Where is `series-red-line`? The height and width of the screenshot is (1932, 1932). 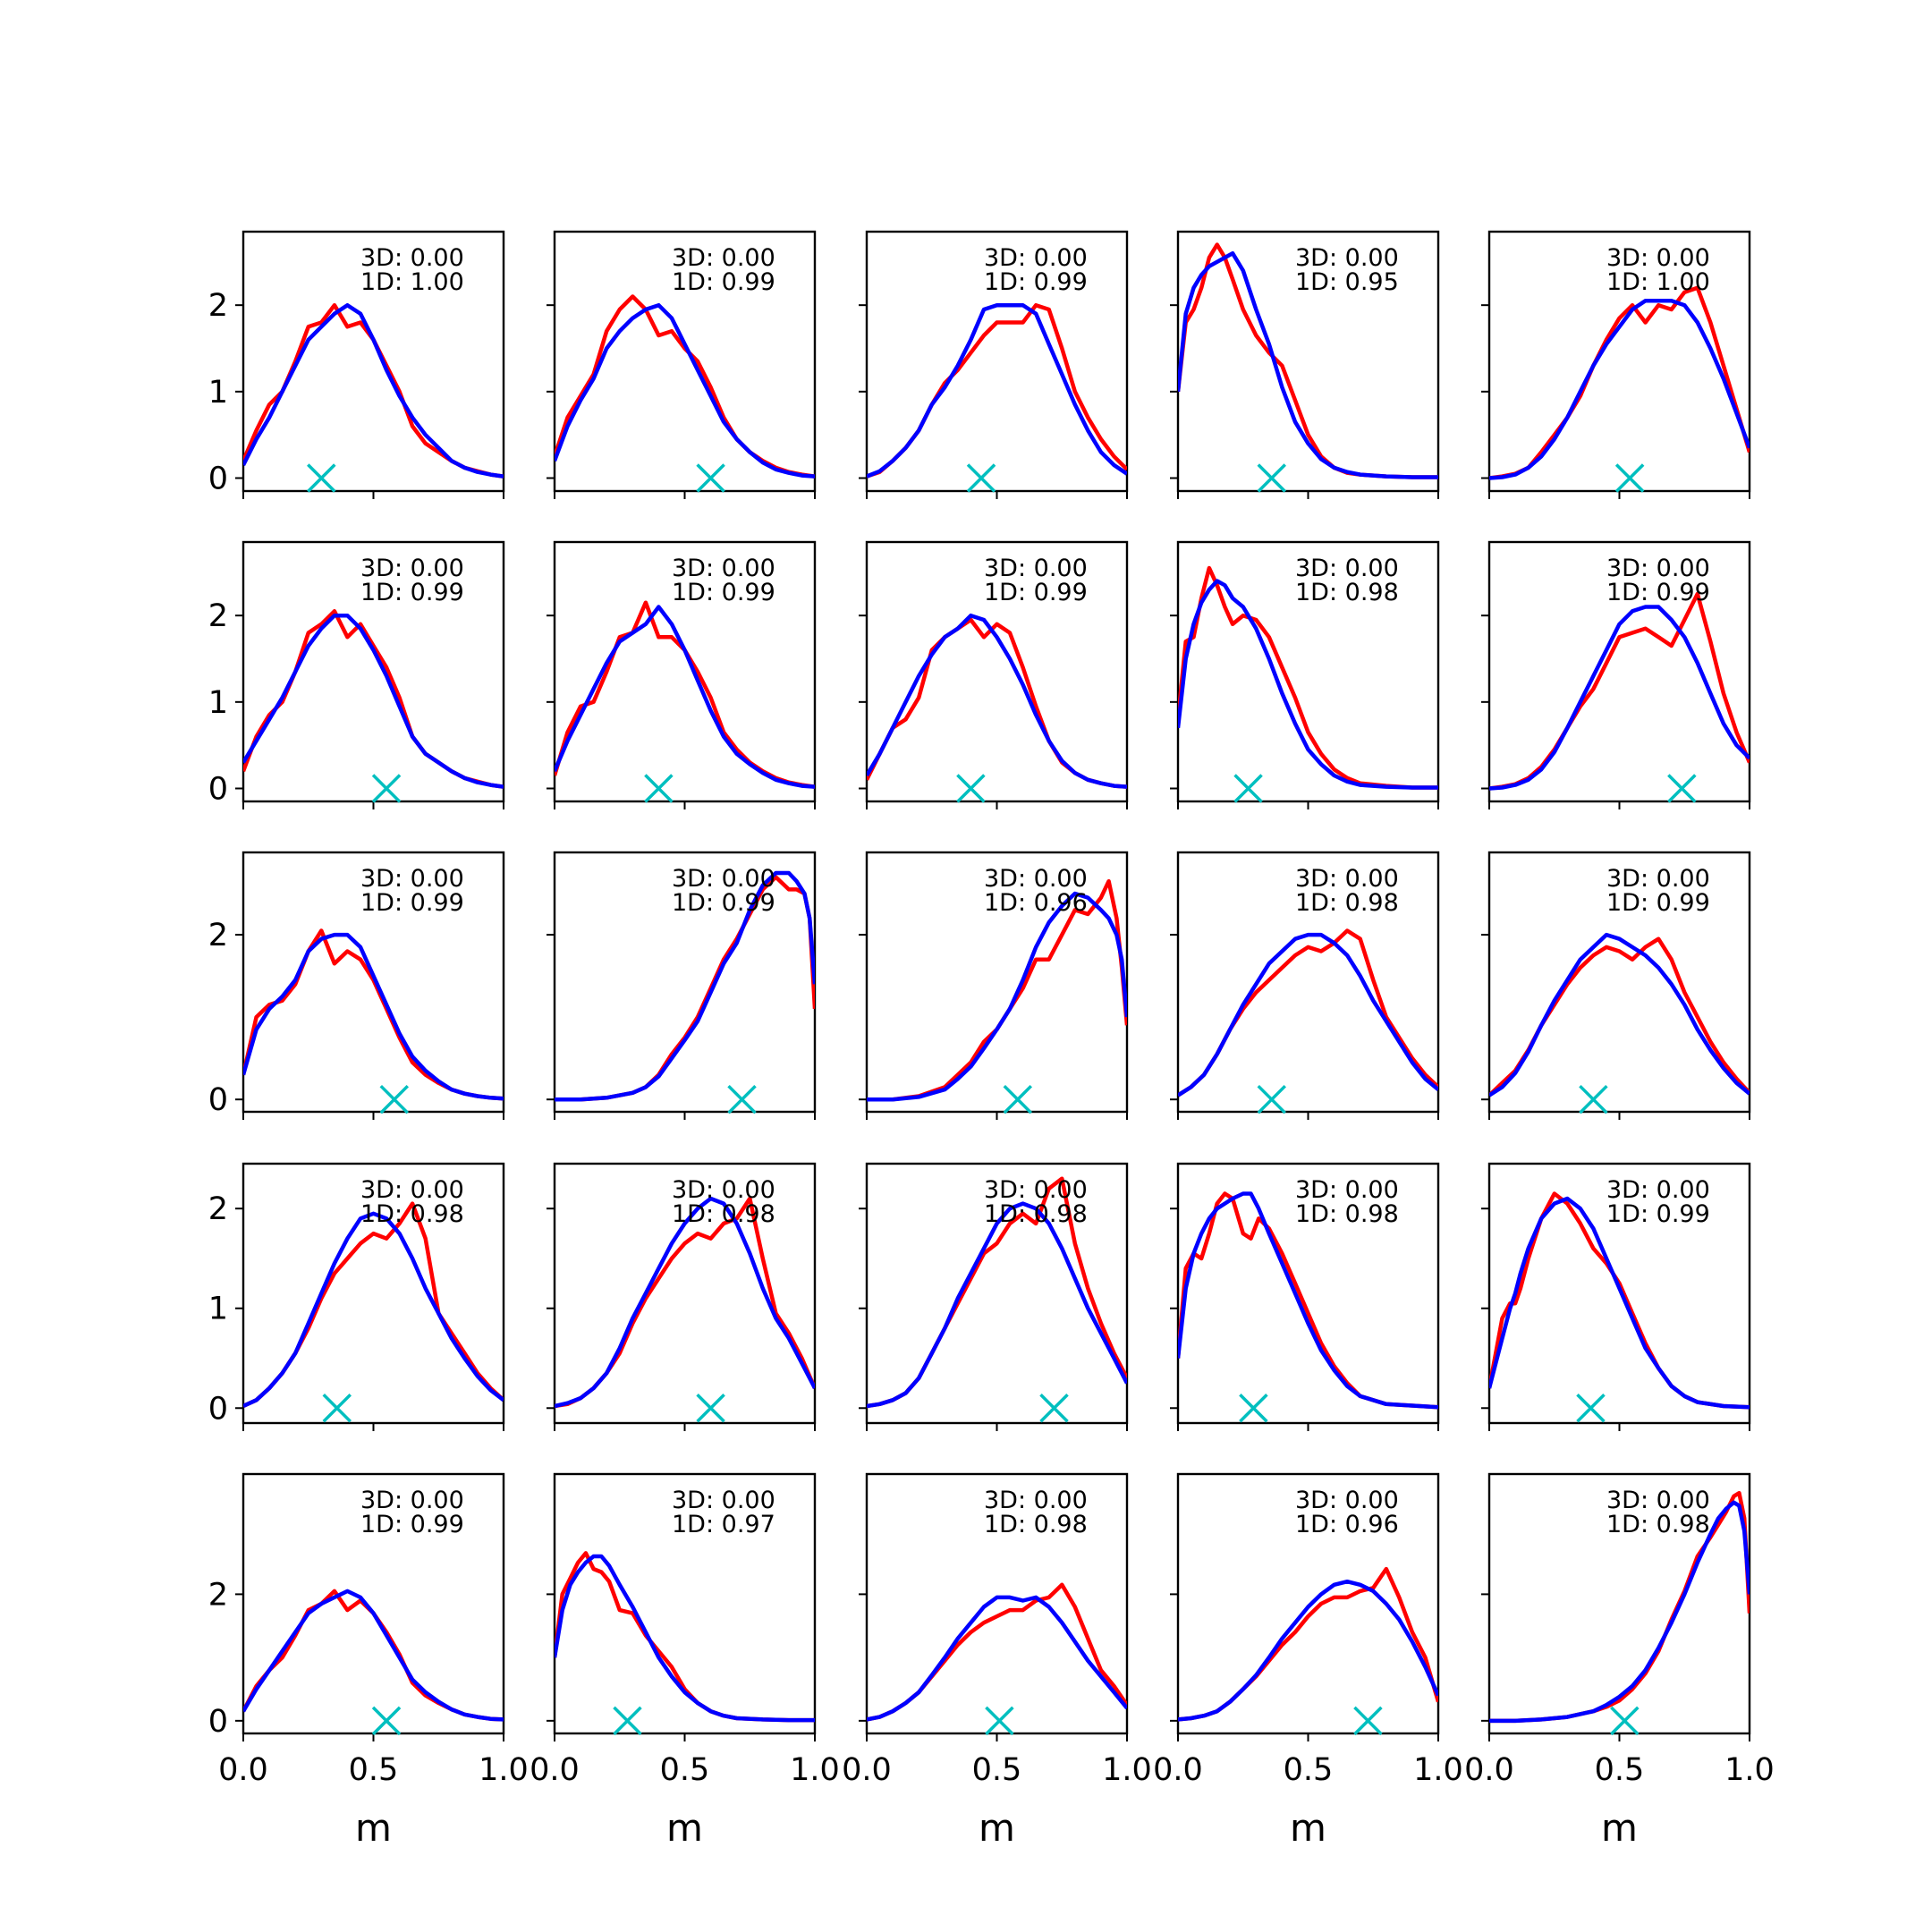
series-red-line is located at coordinates (1308, 677).